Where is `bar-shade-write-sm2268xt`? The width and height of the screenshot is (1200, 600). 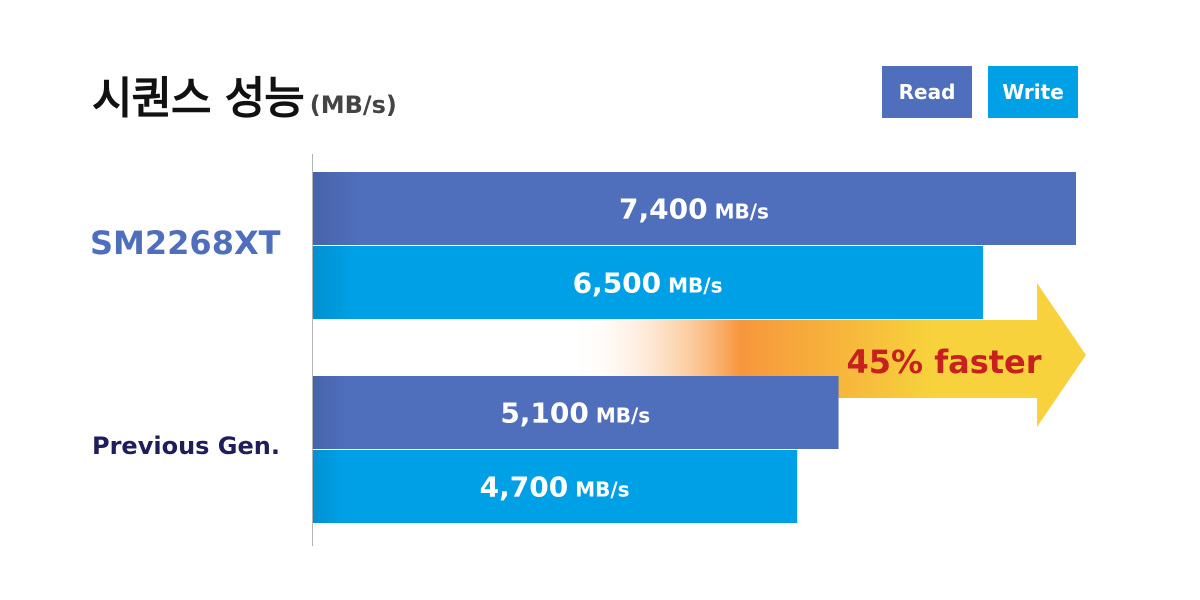
bar-shade-write-sm2268xt is located at coordinates (648, 282).